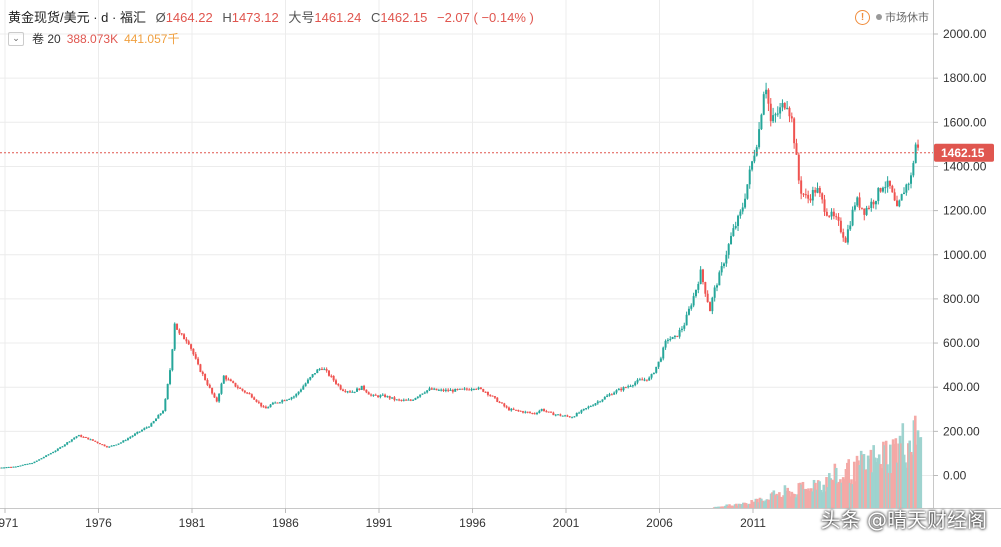  Describe the element at coordinates (965, 78) in the screenshot. I see `y-tick-label: 1800.00` at that location.